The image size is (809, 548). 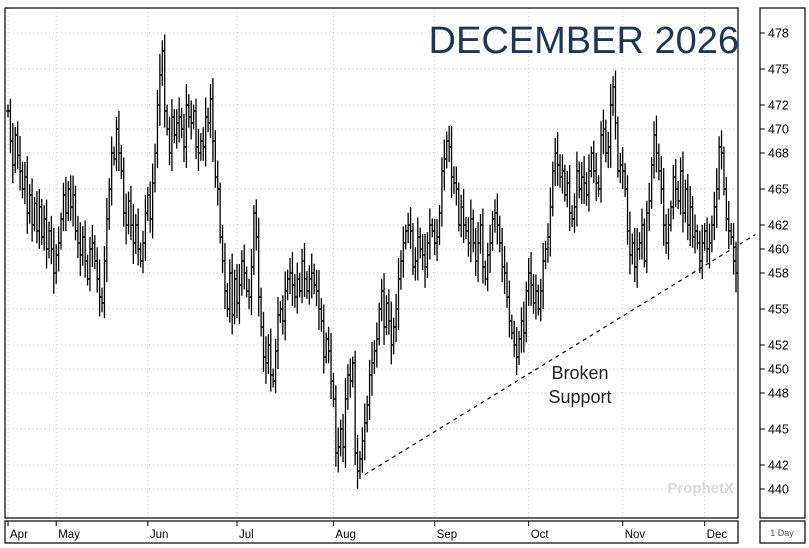 I want to click on y-tick-label: 462, so click(x=778, y=226).